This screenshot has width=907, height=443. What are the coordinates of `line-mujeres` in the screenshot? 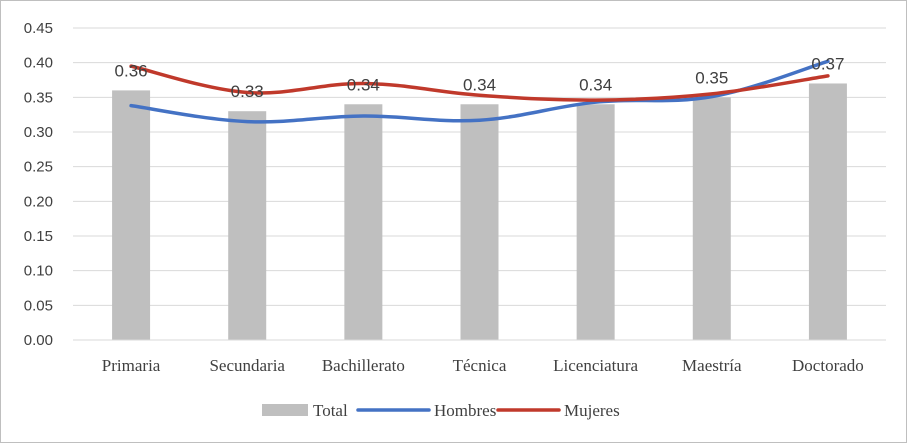 It's located at (479, 83).